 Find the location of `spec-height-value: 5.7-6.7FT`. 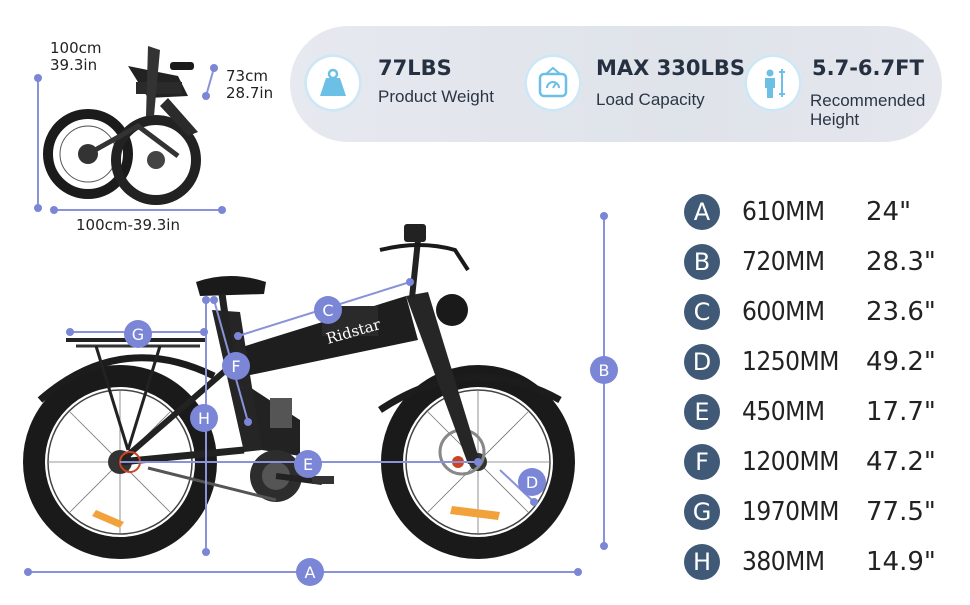

spec-height-value: 5.7-6.7FT is located at coordinates (868, 68).